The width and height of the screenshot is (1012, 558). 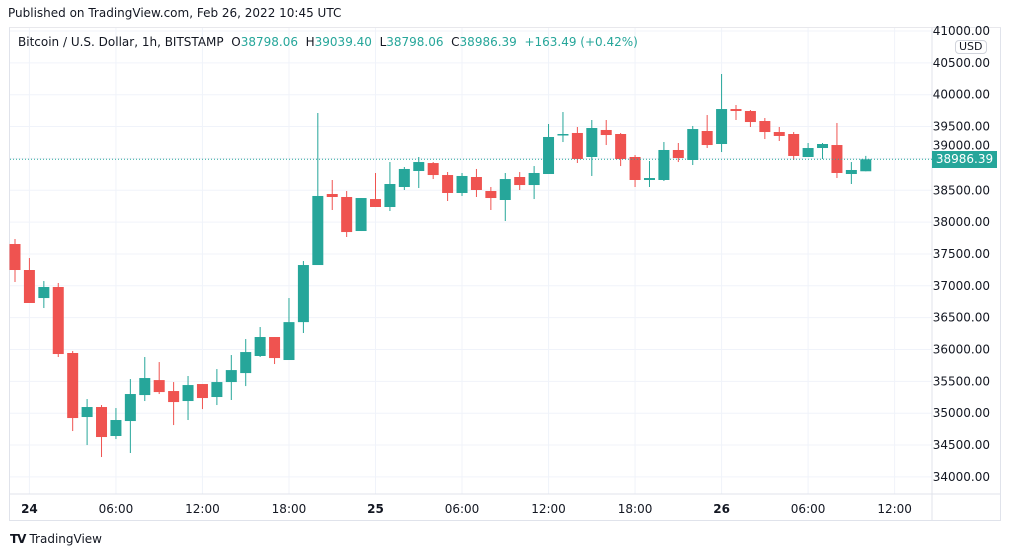 What do you see at coordinates (581, 42) in the screenshot?
I see `change-value: +163.49 (+0.42%)` at bounding box center [581, 42].